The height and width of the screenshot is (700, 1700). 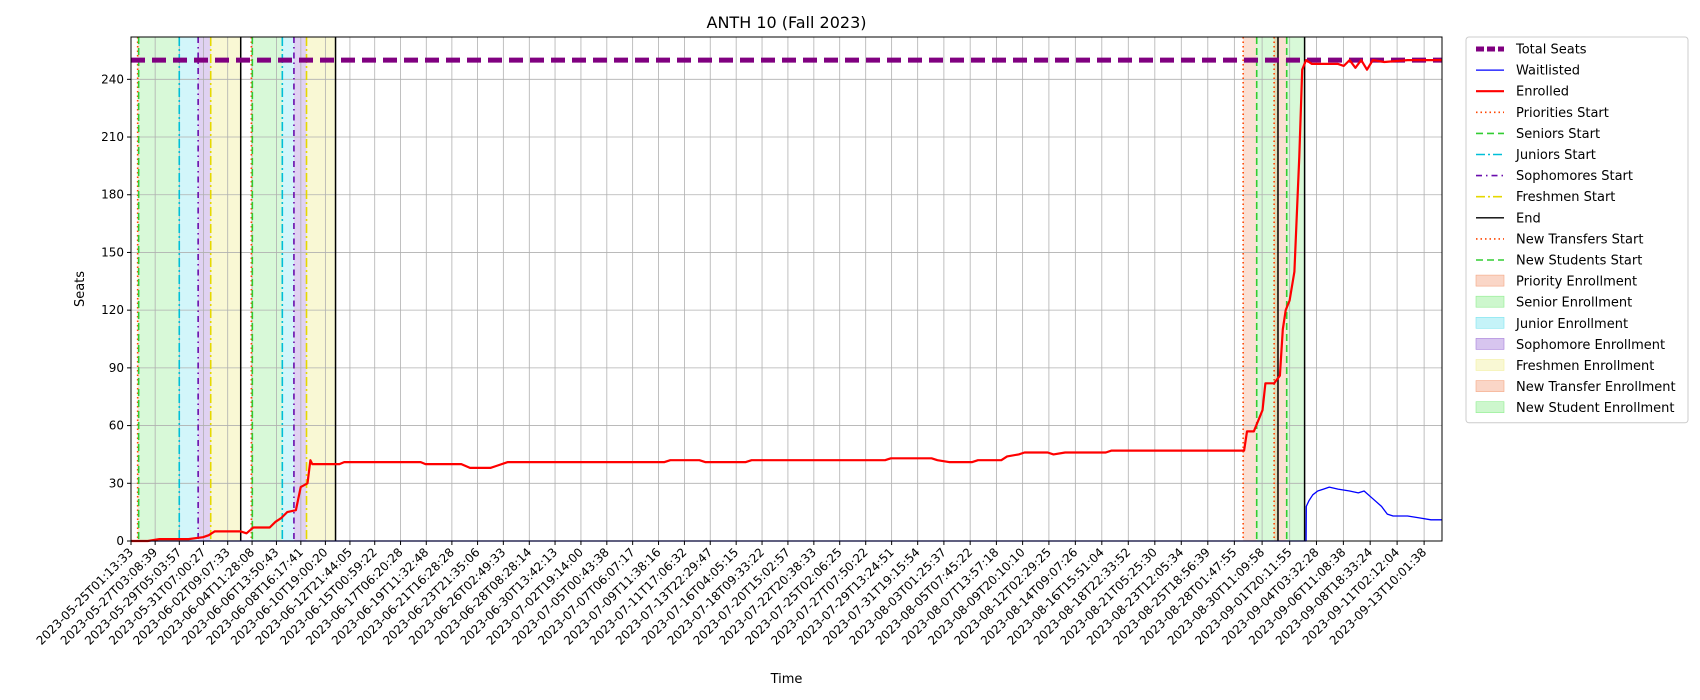 I want to click on legend-label-total-seats: Total Seats, so click(x=1551, y=50).